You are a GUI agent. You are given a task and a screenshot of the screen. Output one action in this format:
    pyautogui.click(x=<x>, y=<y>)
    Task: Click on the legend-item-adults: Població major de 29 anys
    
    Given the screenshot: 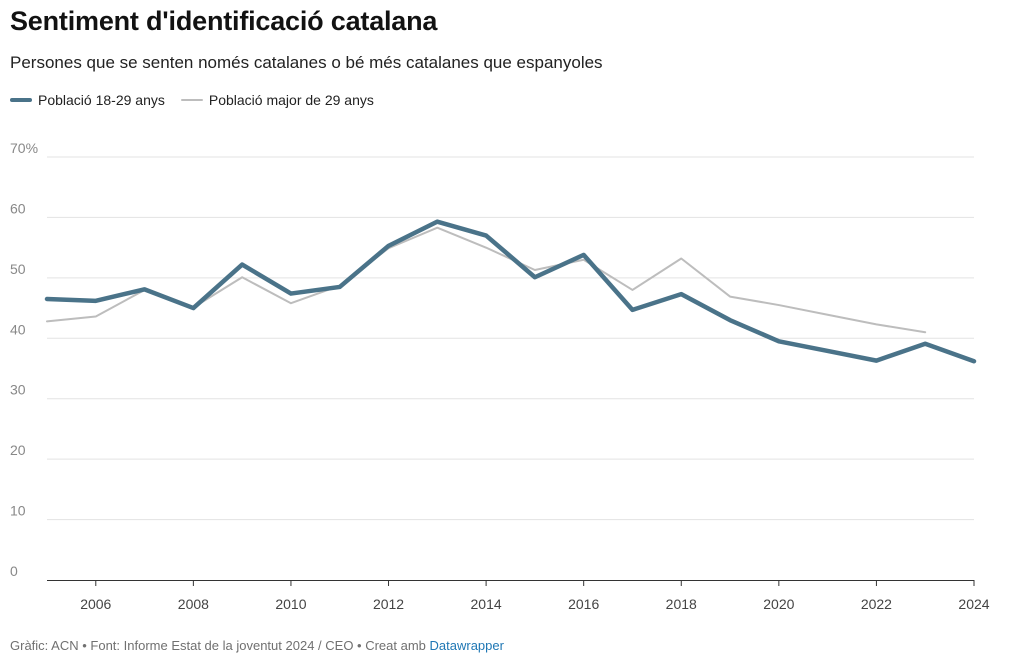 What is the action you would take?
    pyautogui.click(x=277, y=100)
    